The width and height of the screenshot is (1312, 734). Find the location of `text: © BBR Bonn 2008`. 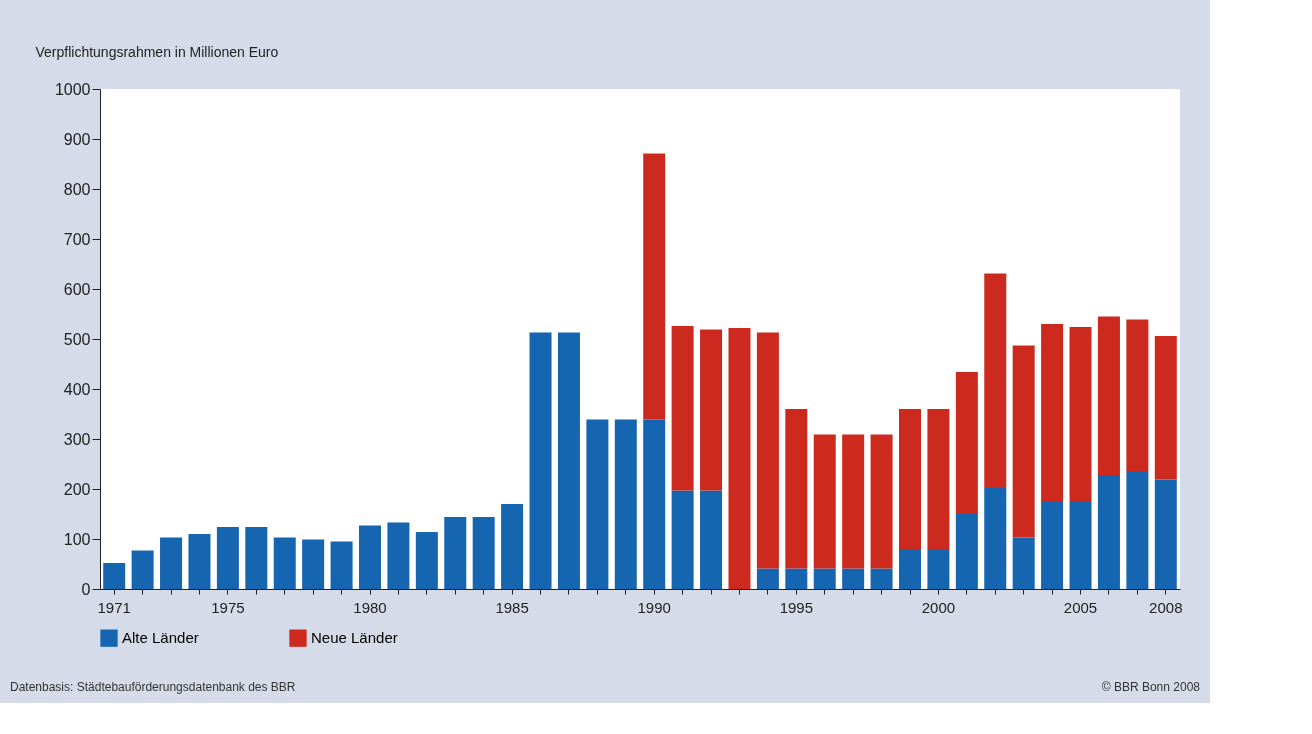

text: © BBR Bonn 2008 is located at coordinates (1151, 687).